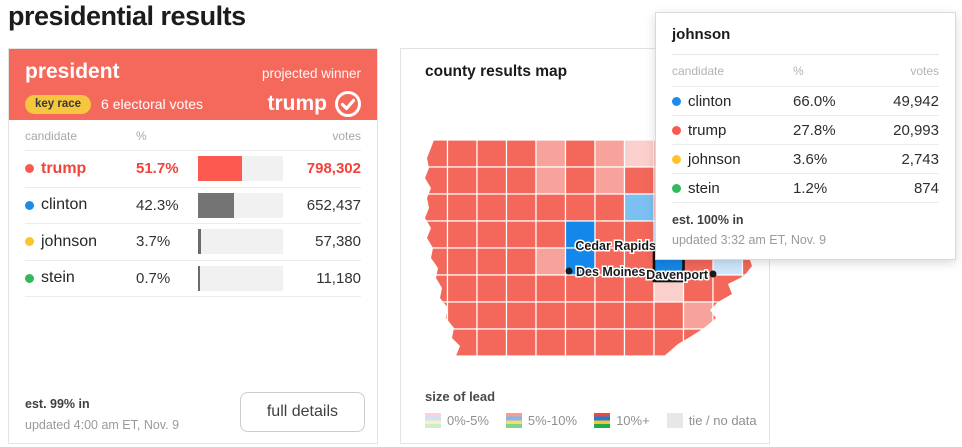 The image size is (962, 447). Describe the element at coordinates (805, 71) in the screenshot. I see `tooltip-table-header: candidate % votes` at that location.